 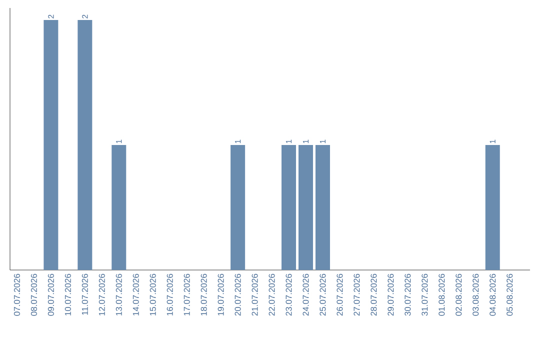 What do you see at coordinates (357, 295) in the screenshot?
I see `x-tick-label: 27.07.2026` at bounding box center [357, 295].